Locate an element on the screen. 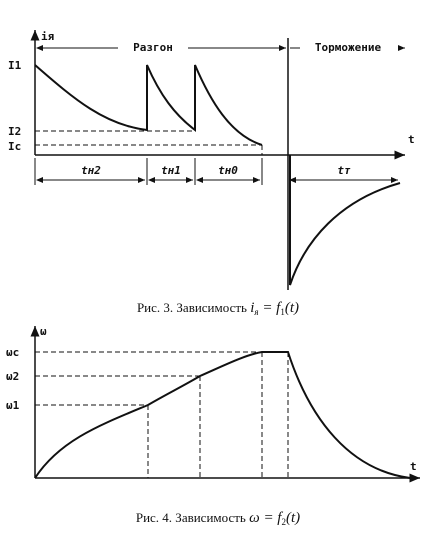 This screenshot has height=544, width=436. level-label: I2 is located at coordinates (14, 131).